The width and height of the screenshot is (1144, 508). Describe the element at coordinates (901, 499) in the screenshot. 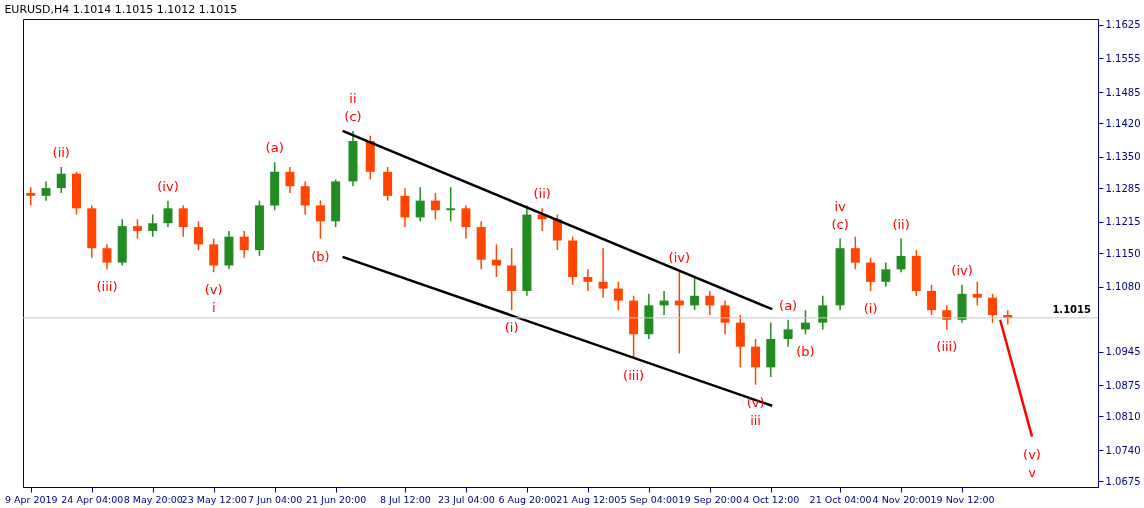

I see `x-tick-label: 4 Nov 20:00` at that location.